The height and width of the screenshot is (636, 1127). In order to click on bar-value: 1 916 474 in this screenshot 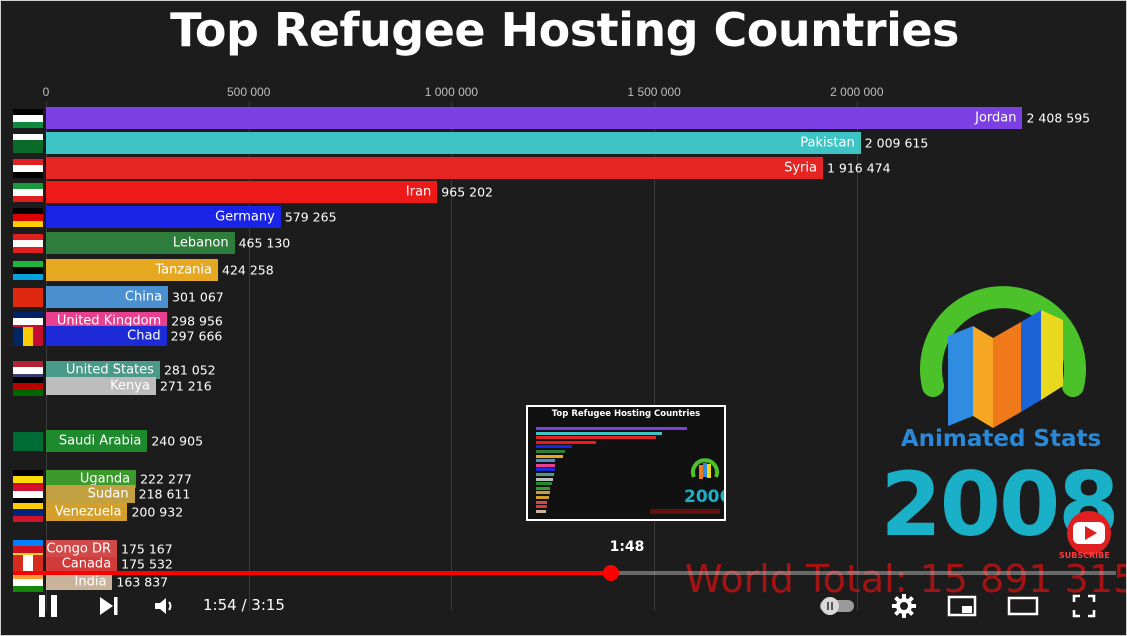, I will do `click(858, 168)`.